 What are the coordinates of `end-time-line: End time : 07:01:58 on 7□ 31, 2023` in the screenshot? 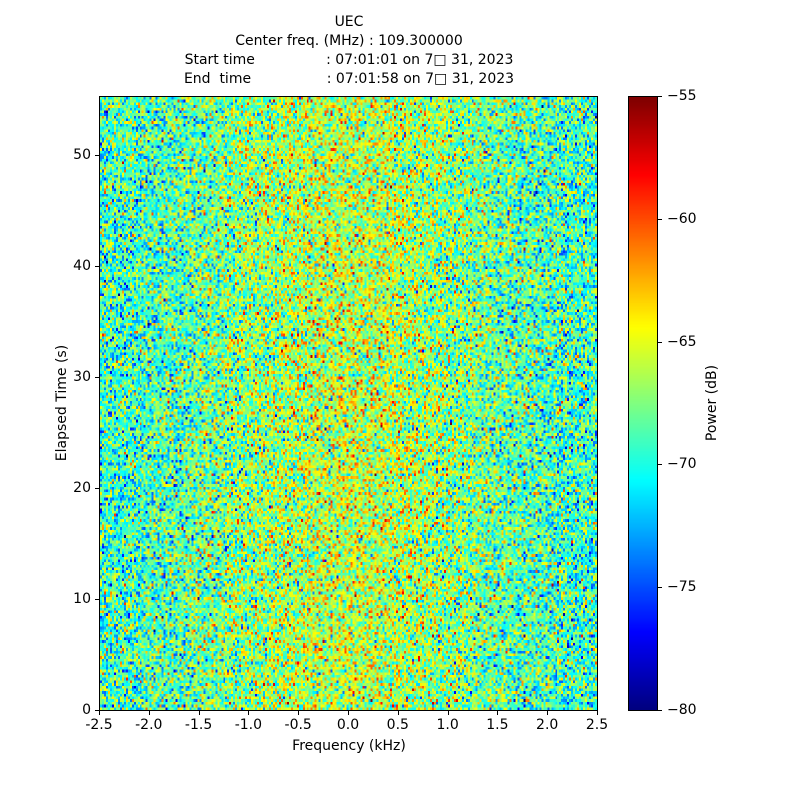 It's located at (349, 79).